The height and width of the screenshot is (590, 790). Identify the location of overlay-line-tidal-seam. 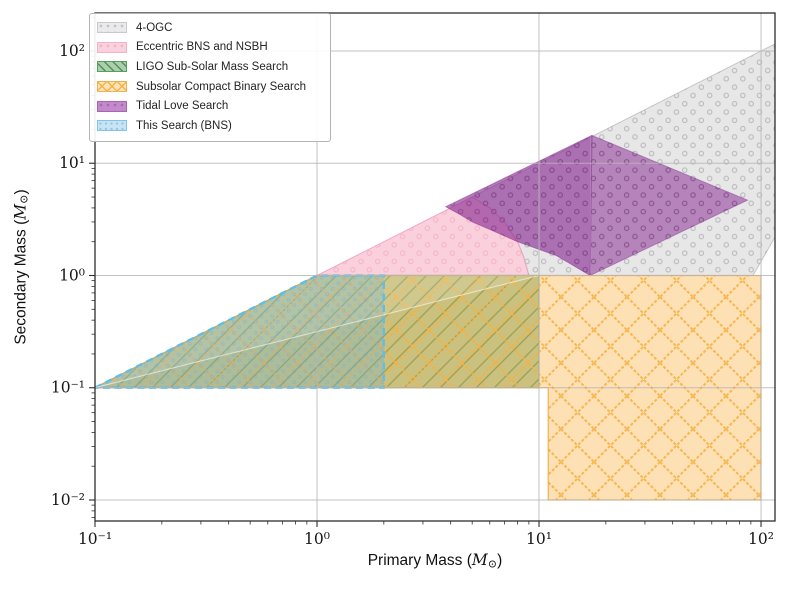
(591, 204).